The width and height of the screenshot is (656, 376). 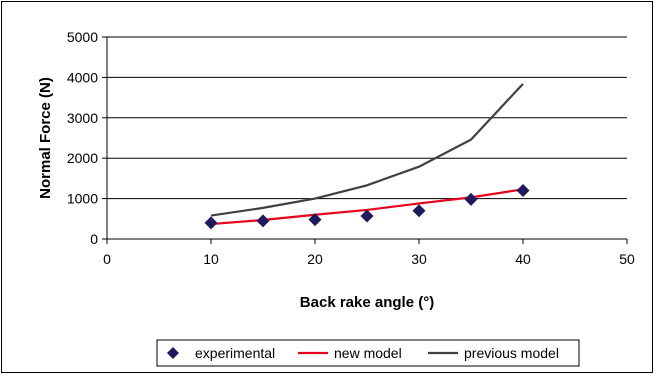 I want to click on x-axis-label: Back rake angle (°), so click(x=367, y=302).